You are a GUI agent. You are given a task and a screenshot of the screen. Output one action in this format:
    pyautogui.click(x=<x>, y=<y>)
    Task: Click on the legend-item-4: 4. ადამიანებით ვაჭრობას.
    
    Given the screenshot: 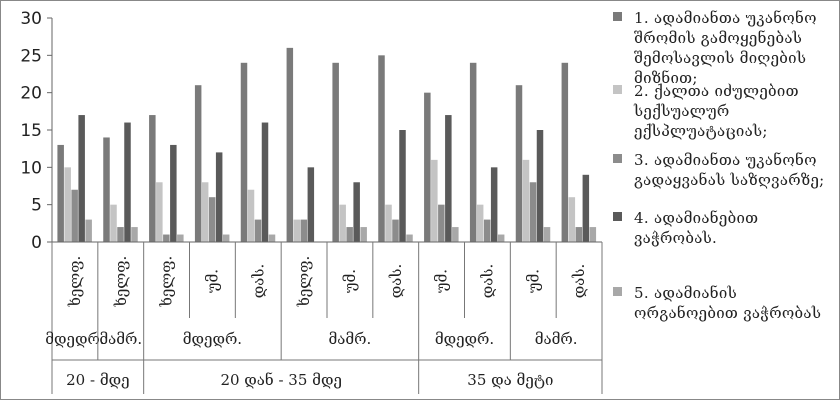 What is the action you would take?
    pyautogui.click(x=724, y=228)
    